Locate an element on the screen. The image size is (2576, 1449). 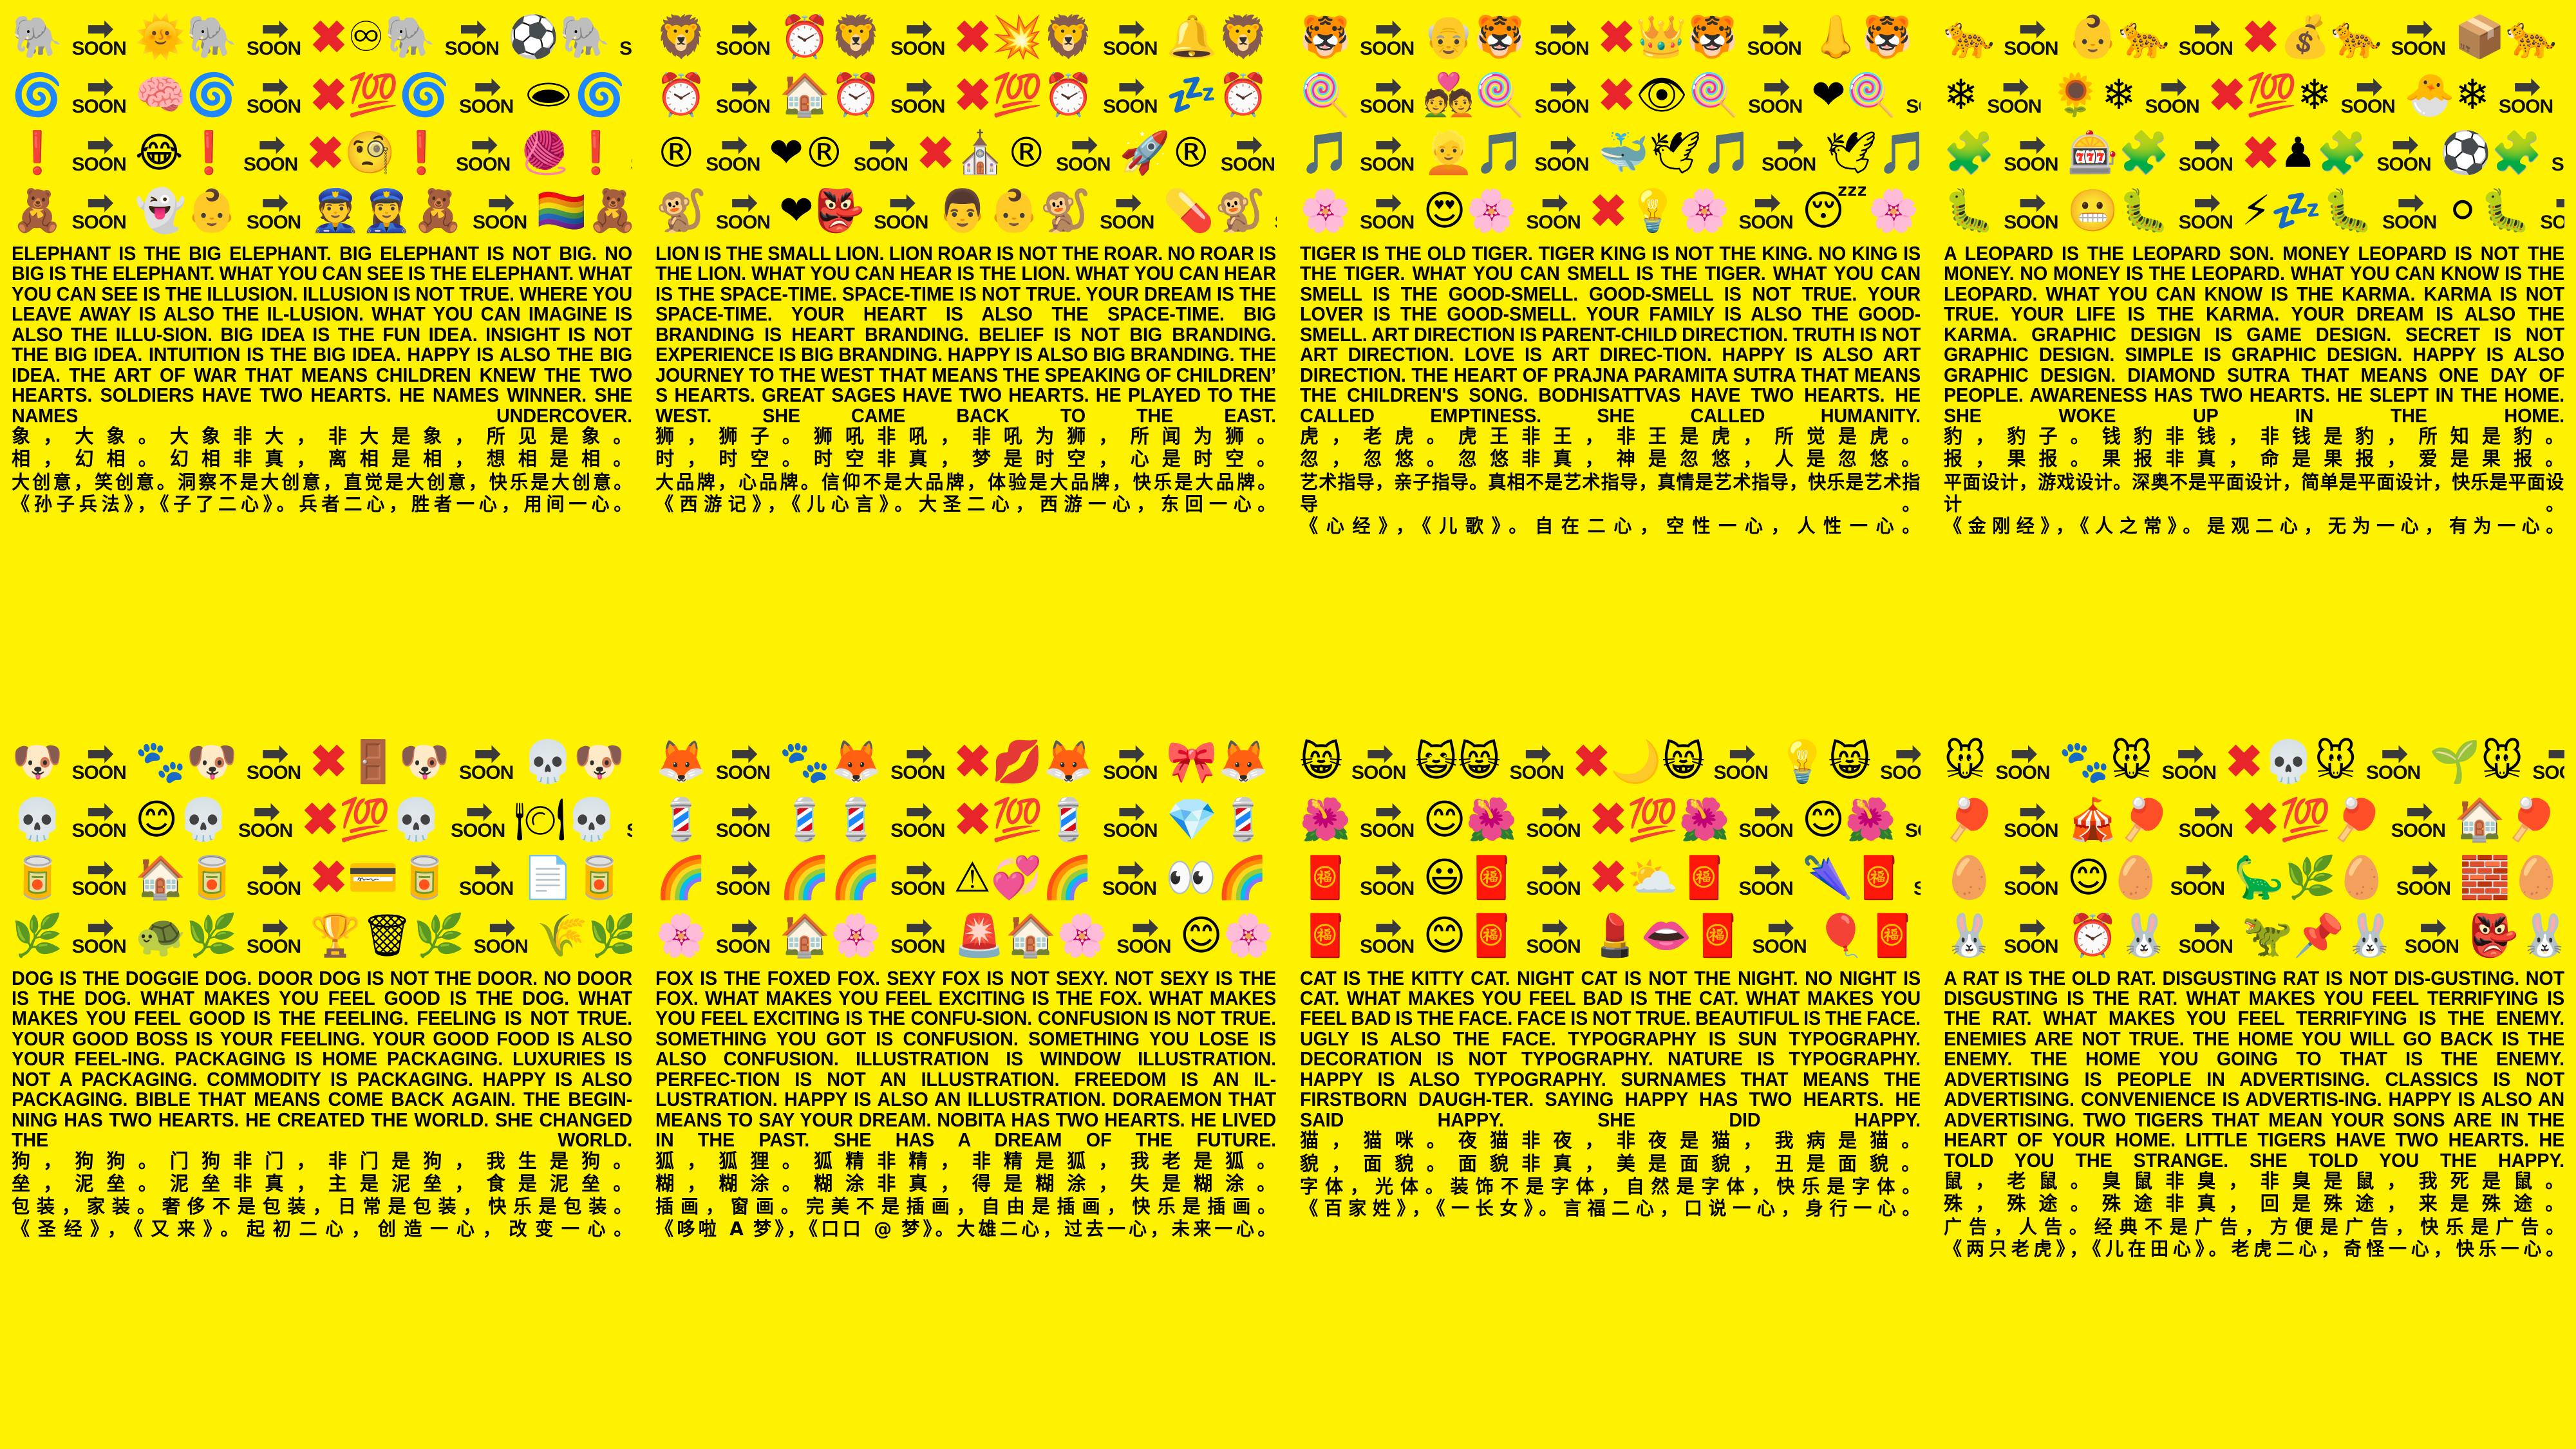
emoji-row: 🐆➡SOON👶🐆➡SOON✖💰🐆➡SOON📦🐆➡SOON🐾🐆 is located at coordinates (2254, 37).